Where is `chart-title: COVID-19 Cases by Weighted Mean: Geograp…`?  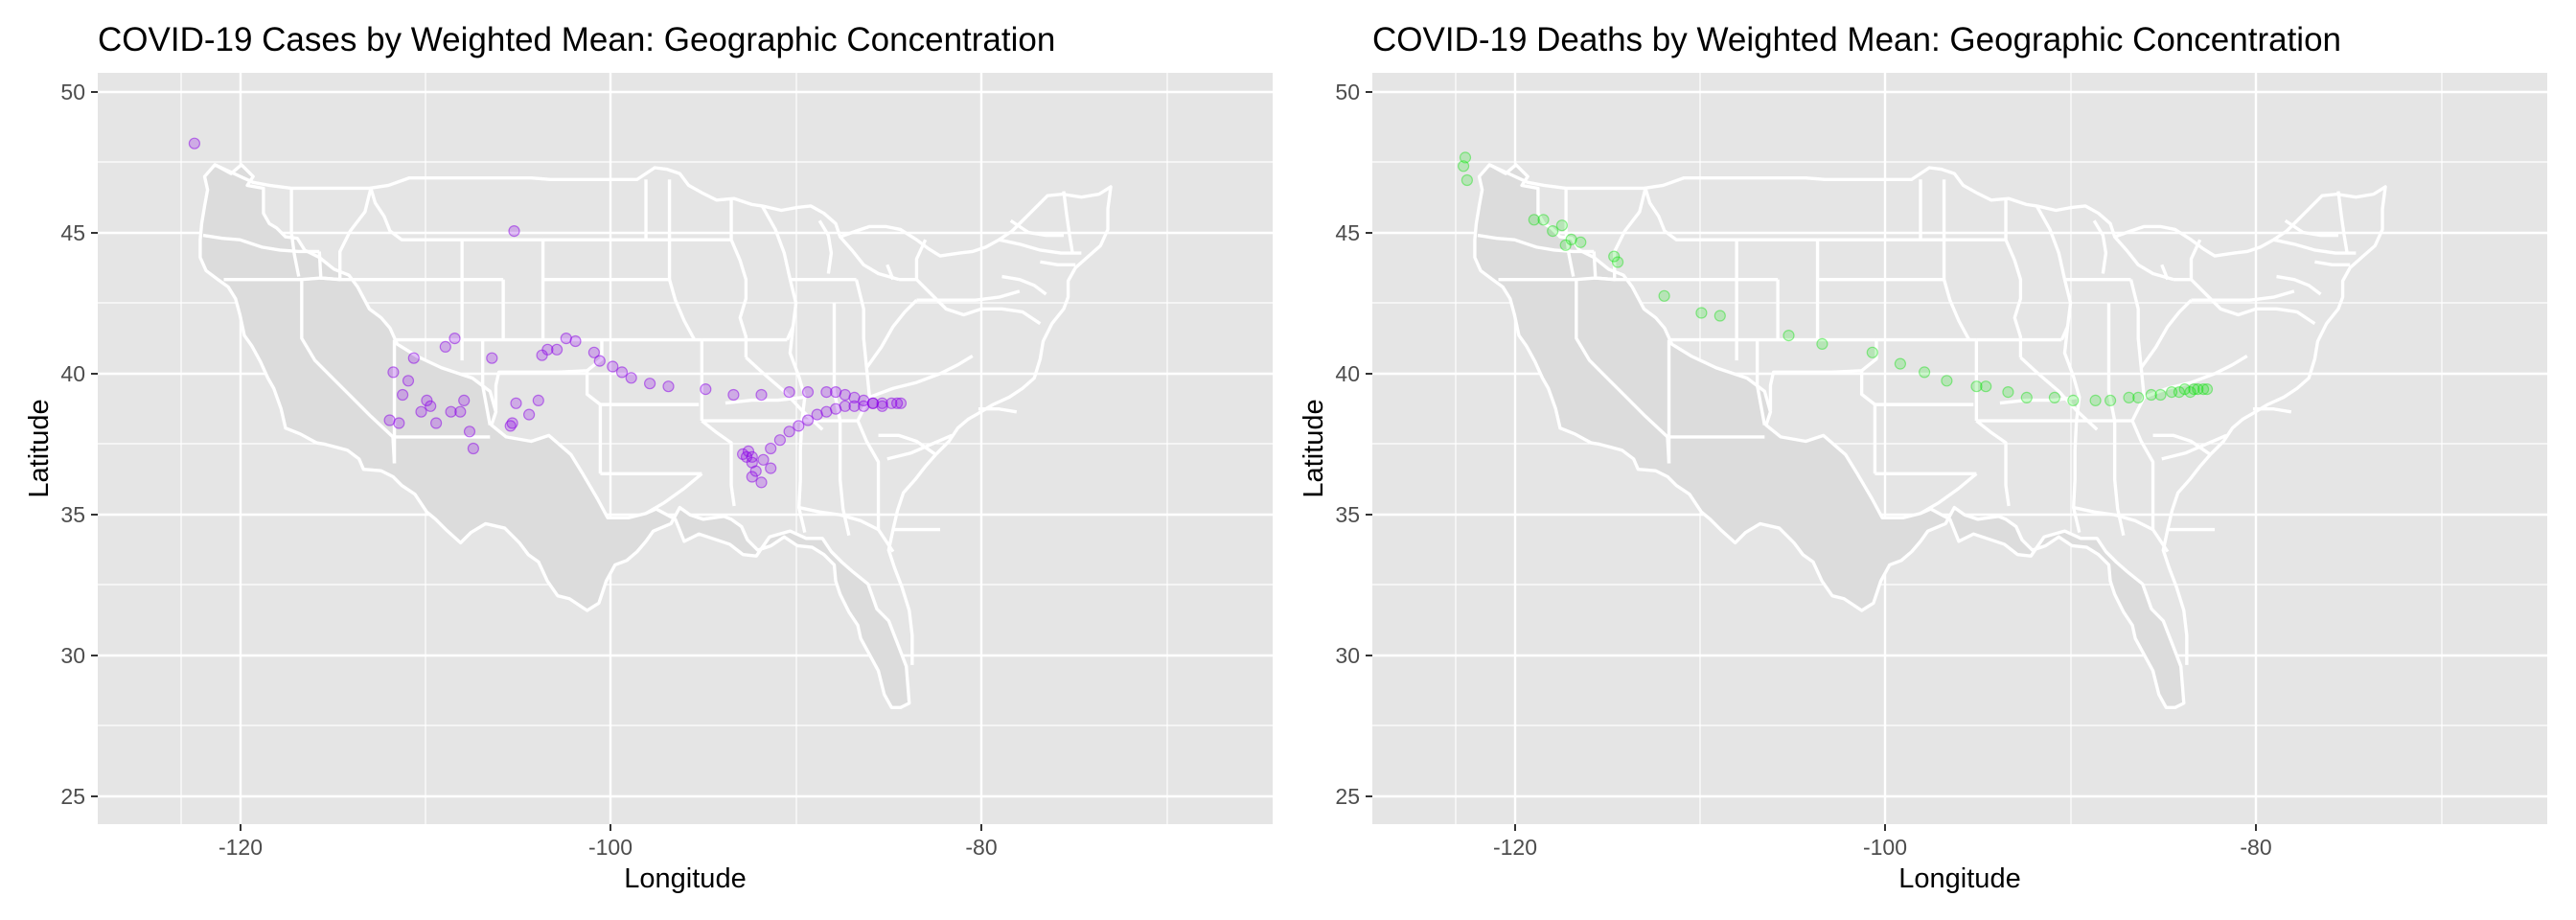
chart-title: COVID-19 Cases by Weighted Mean: Geograp… is located at coordinates (576, 39).